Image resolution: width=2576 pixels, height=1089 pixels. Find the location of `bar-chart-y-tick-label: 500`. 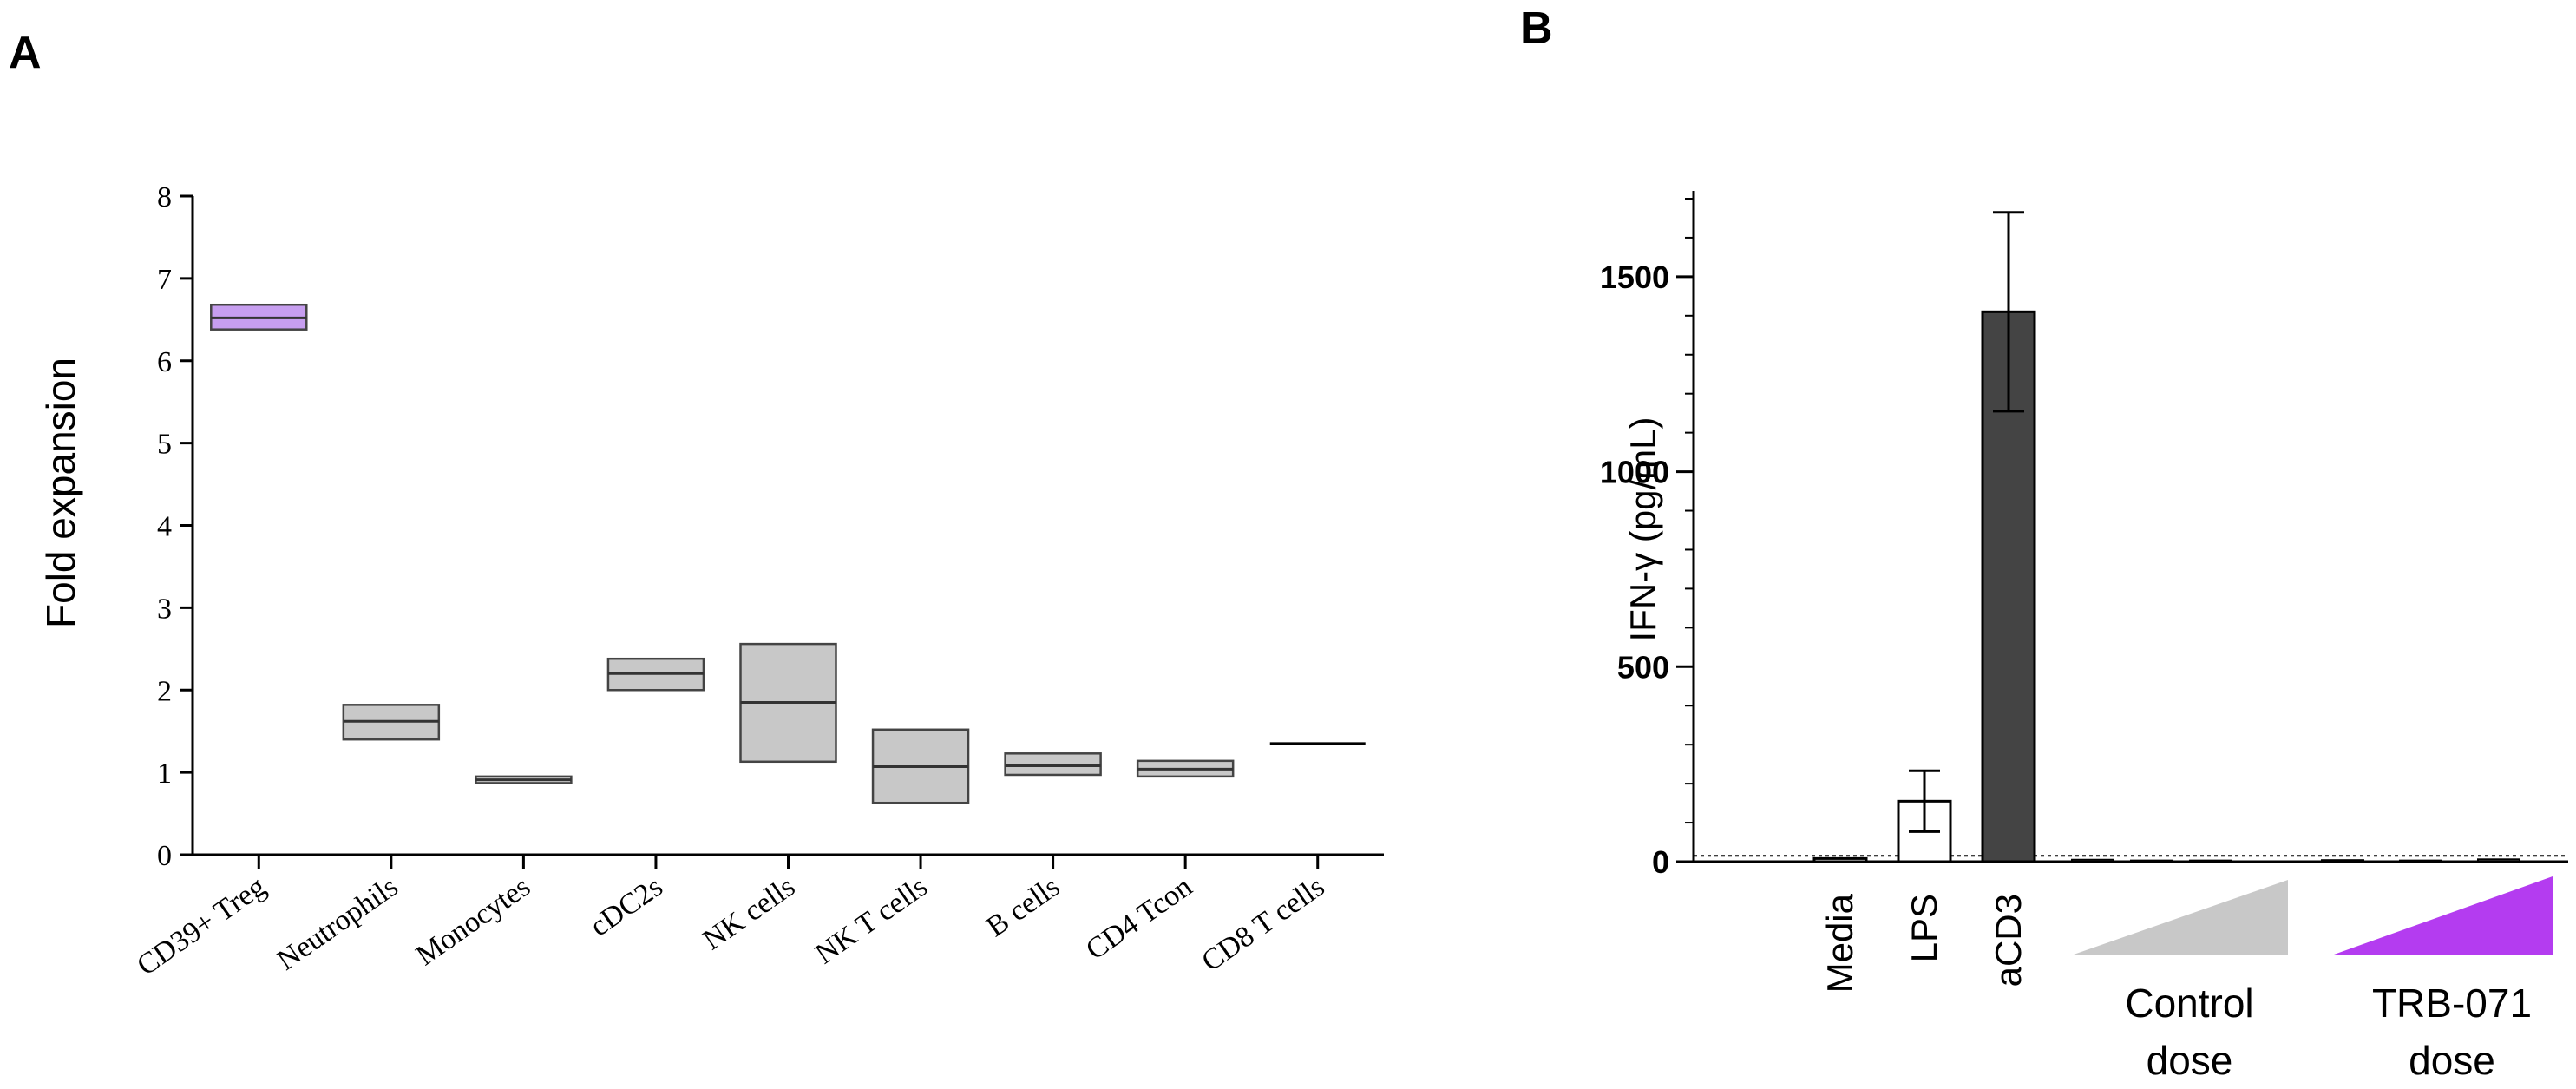

bar-chart-y-tick-label: 500 is located at coordinates (1643, 667).